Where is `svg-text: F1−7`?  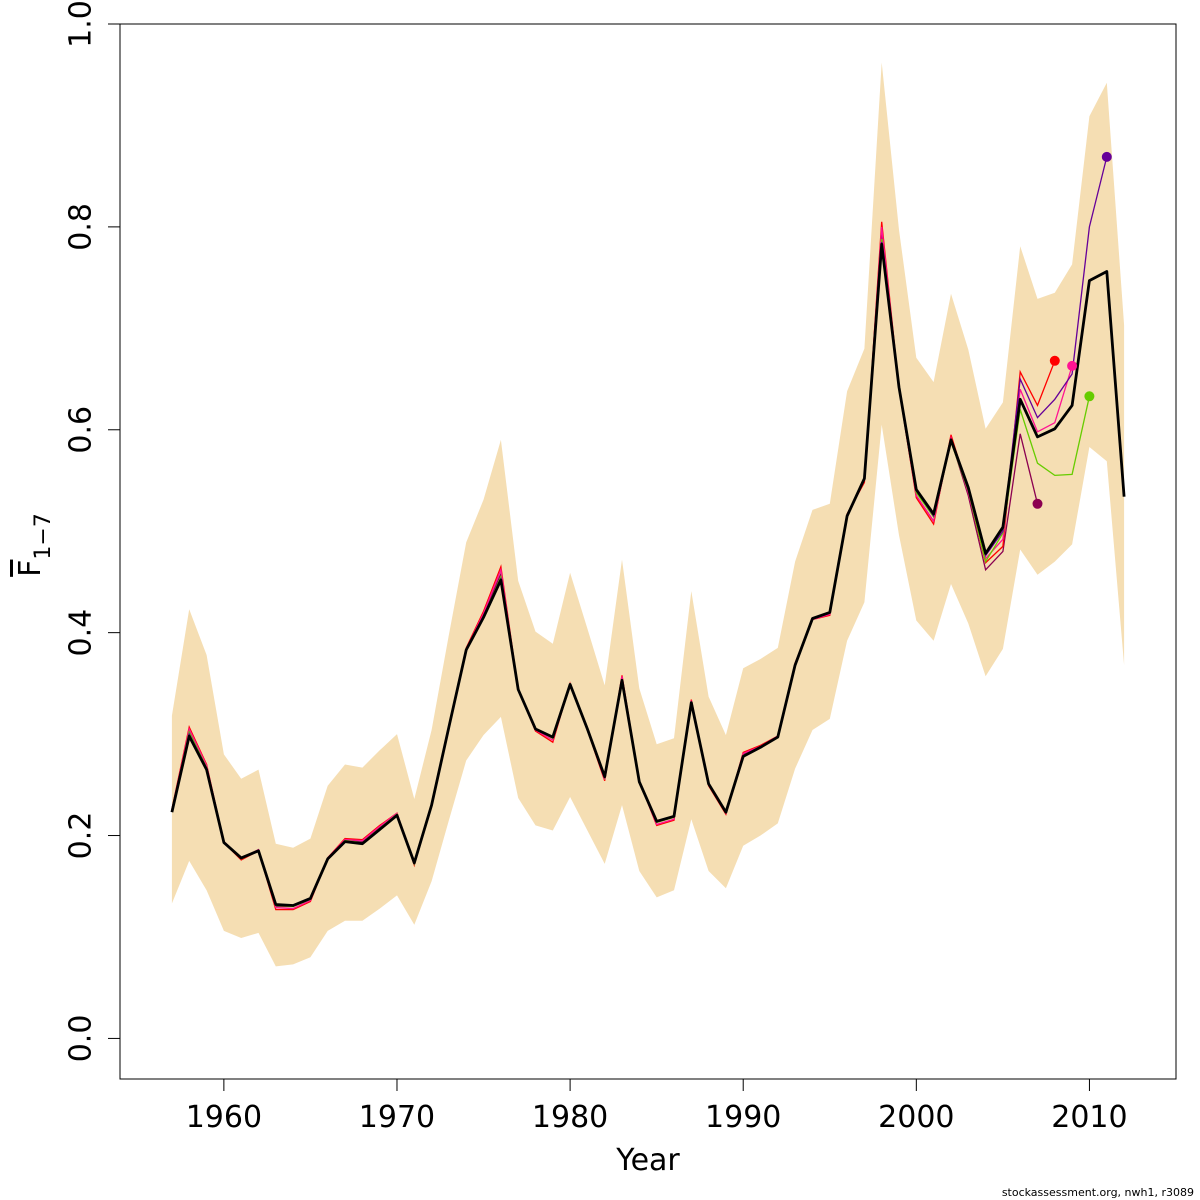 svg-text: F1−7 is located at coordinates (34, 545).